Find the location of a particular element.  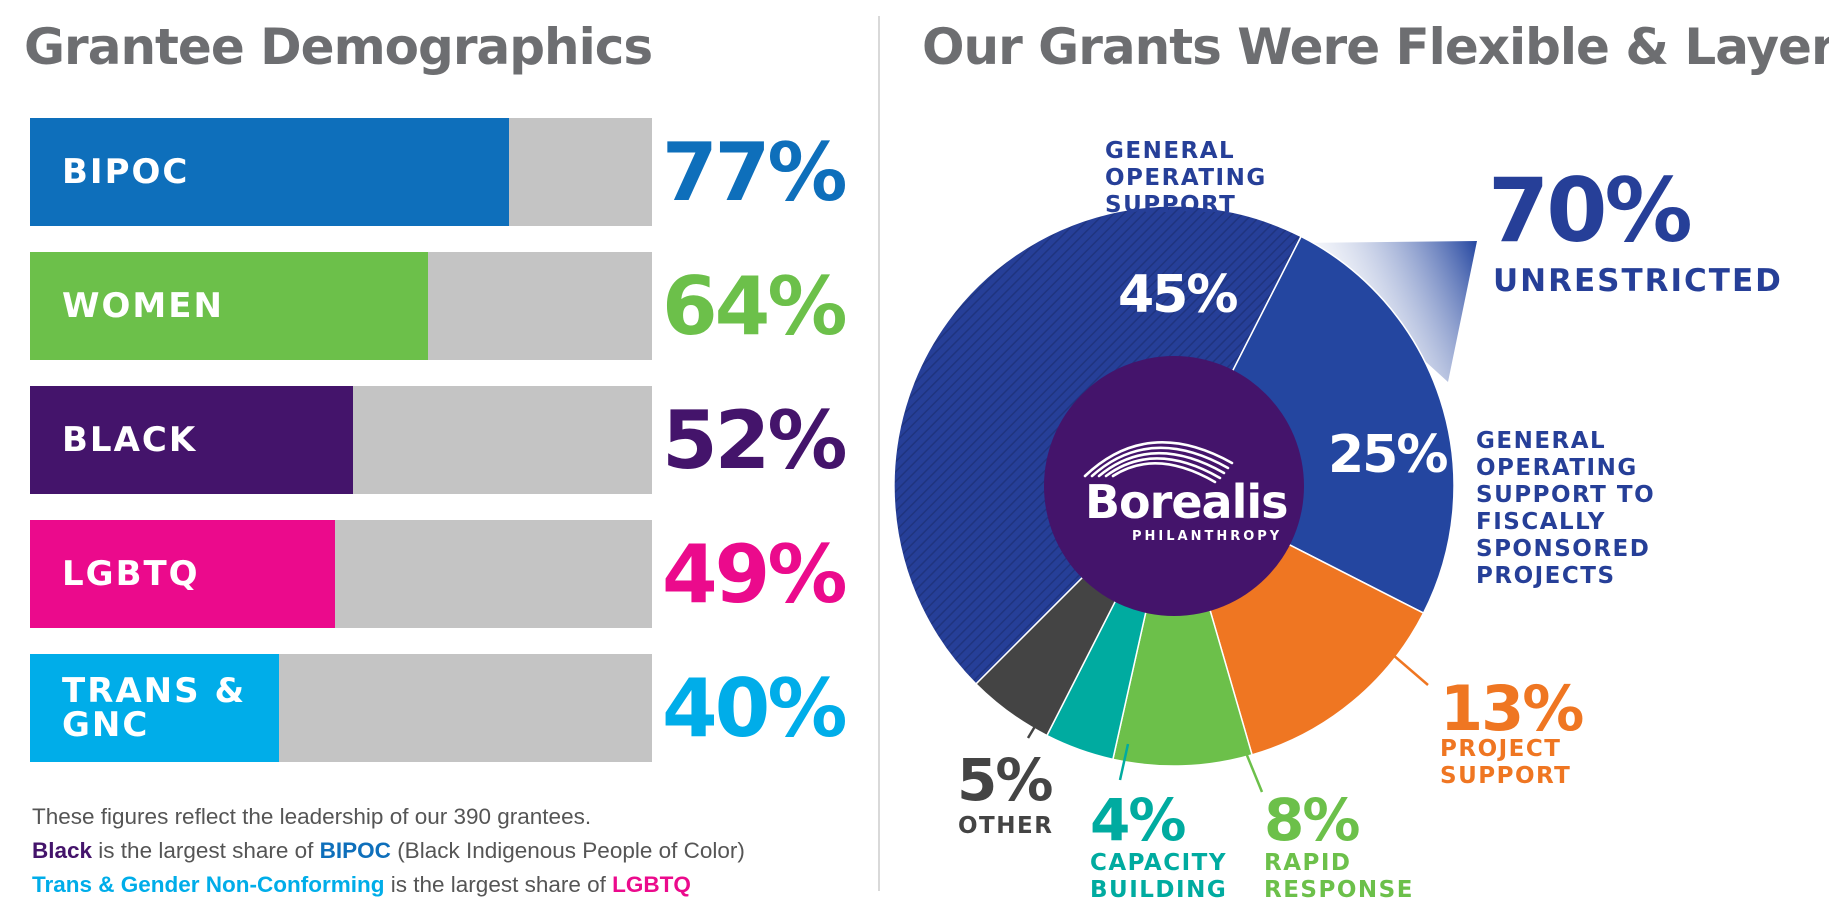

slice-category-label: OTHER is located at coordinates (1005, 826).